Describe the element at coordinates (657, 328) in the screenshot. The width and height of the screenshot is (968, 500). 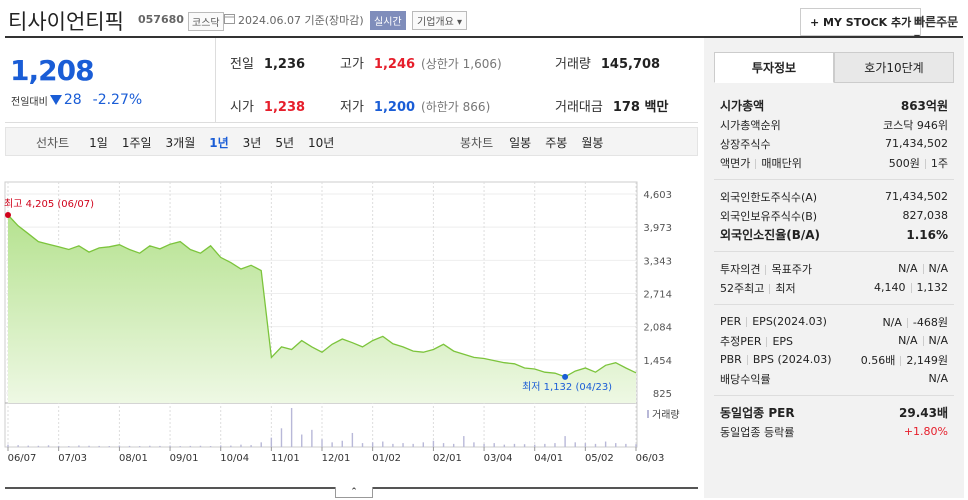
I see `y-tick-label: 2,084` at that location.